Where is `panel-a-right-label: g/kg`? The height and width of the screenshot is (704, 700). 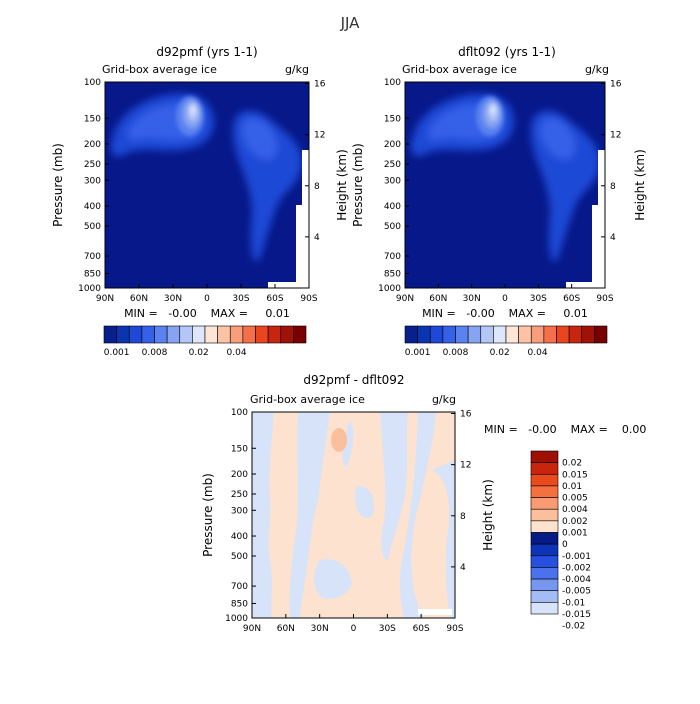 panel-a-right-label: g/kg is located at coordinates (297, 69).